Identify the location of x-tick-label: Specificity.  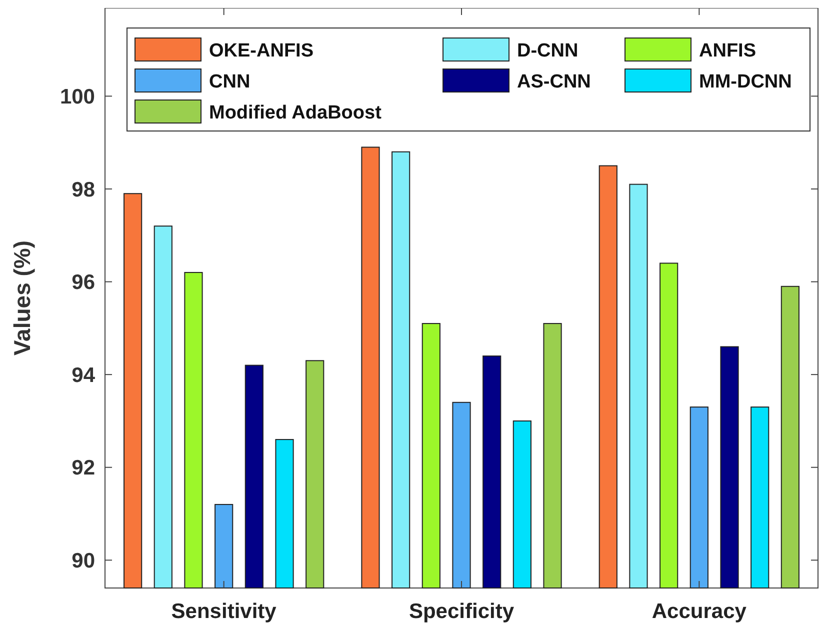
(461, 611).